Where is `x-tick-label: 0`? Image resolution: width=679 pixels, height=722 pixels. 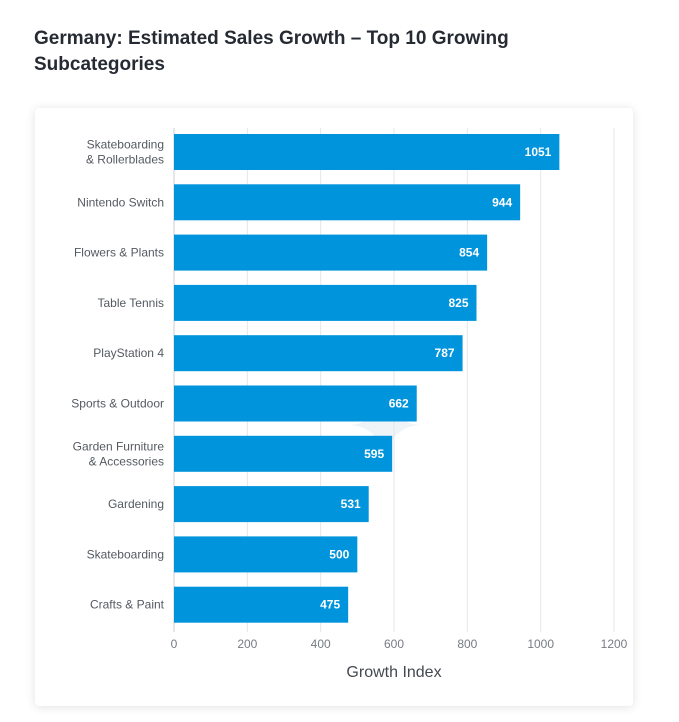
x-tick-label: 0 is located at coordinates (174, 644).